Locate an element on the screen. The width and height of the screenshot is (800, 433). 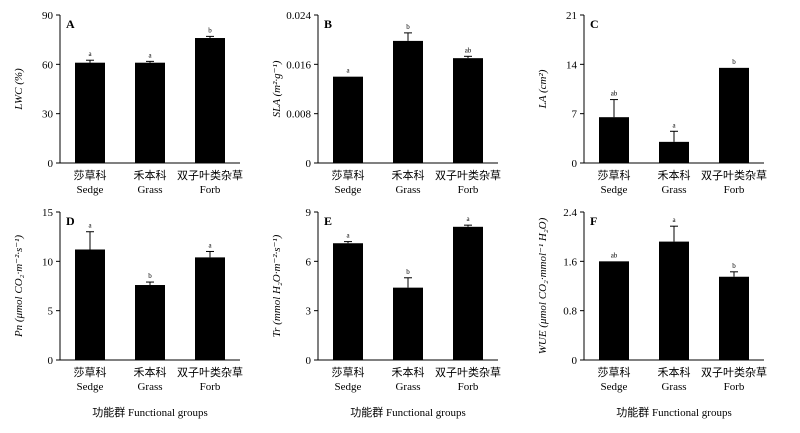
y-axis-label: LWC (%) is located at coordinates (19, 89).